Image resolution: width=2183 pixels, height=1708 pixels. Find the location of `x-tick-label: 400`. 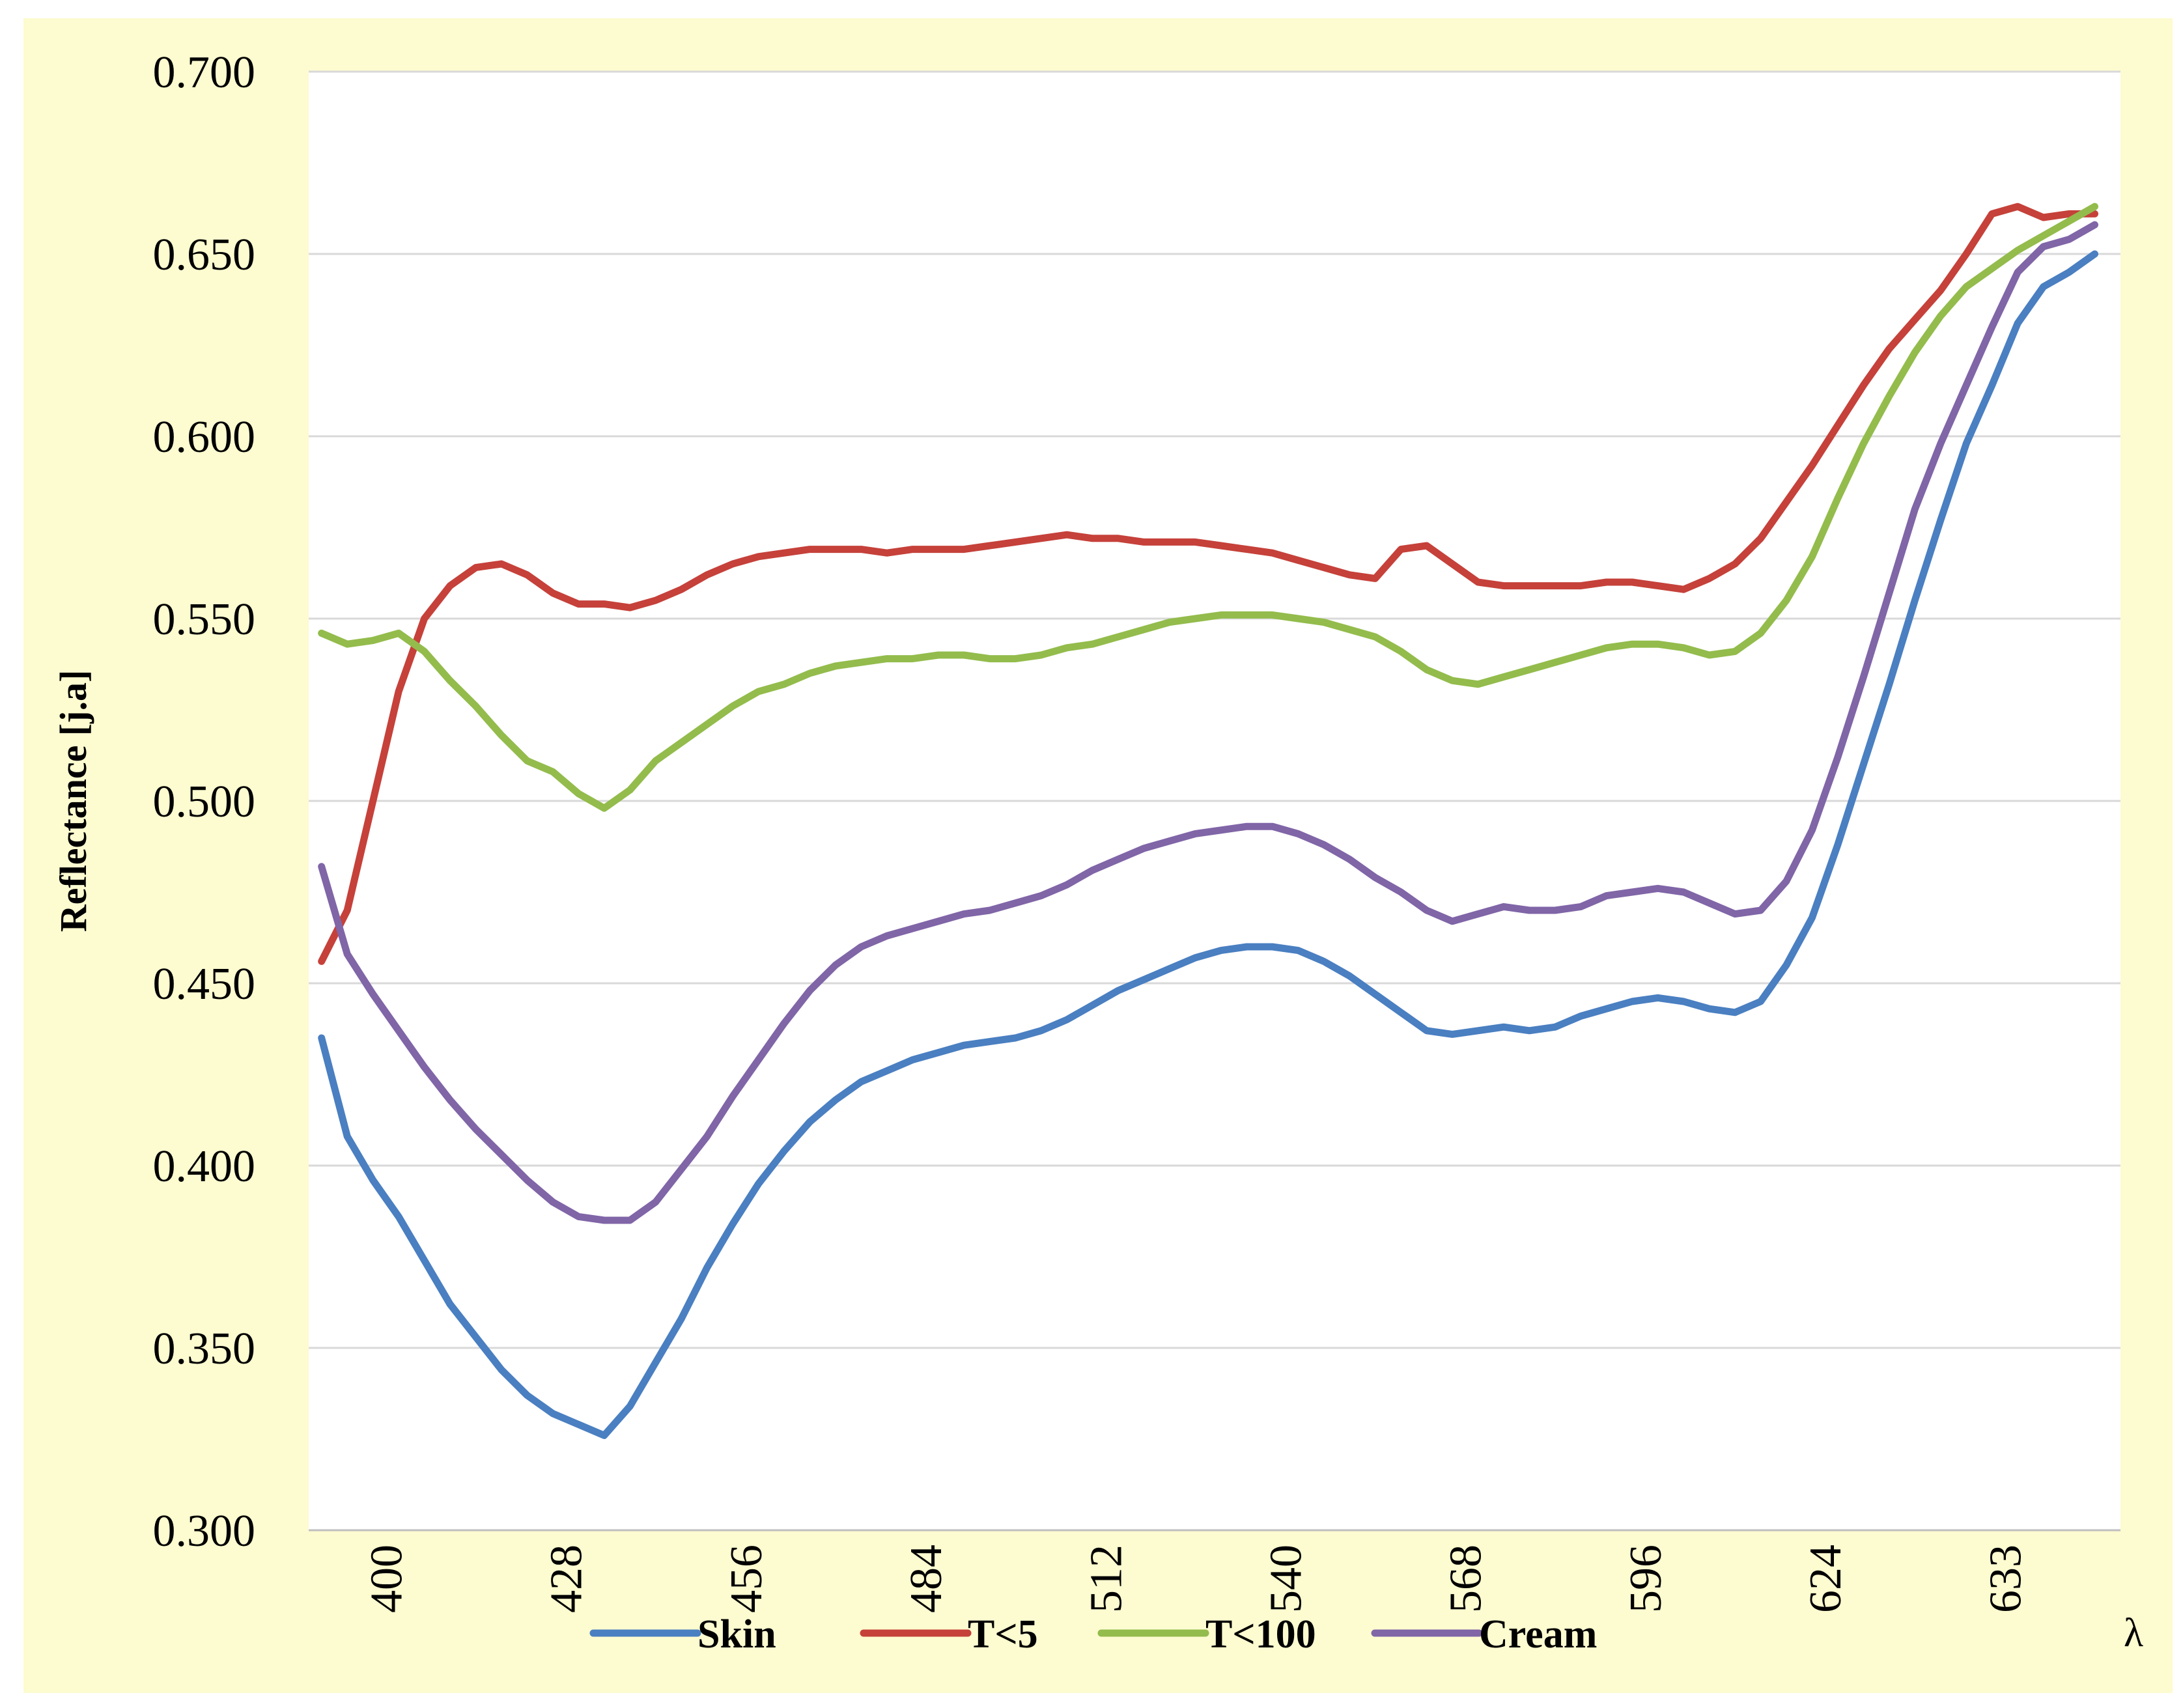

x-tick-label: 400 is located at coordinates (386, 1579).